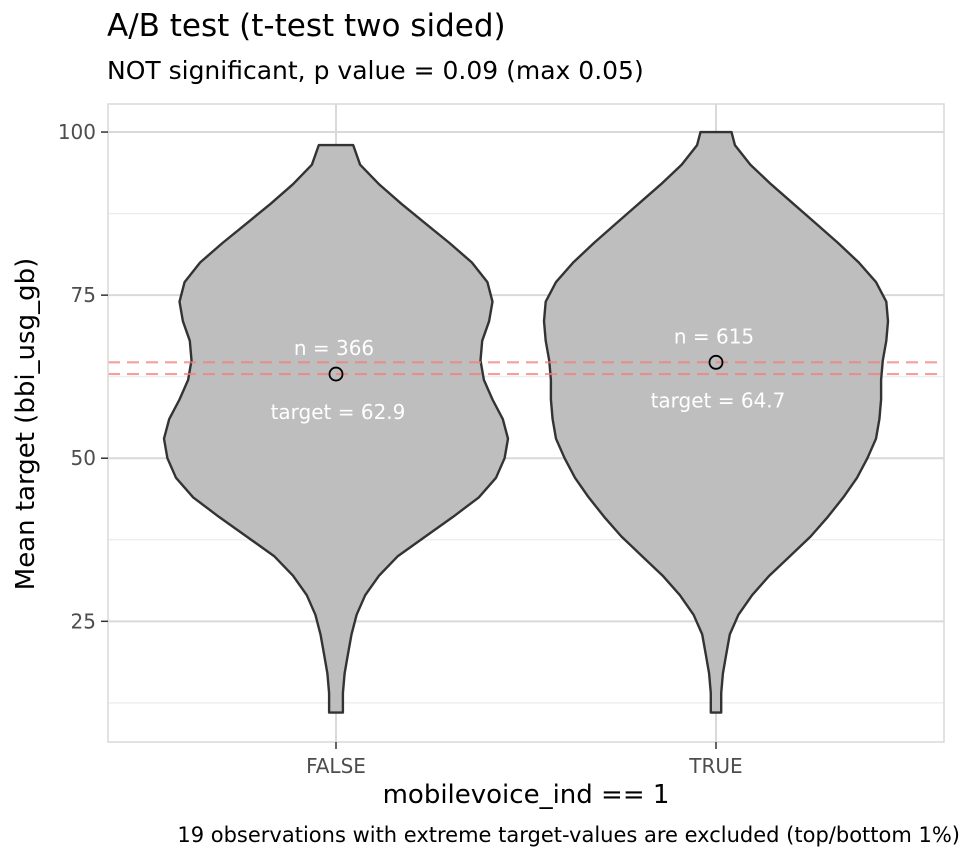 This screenshot has height=865, width=960. What do you see at coordinates (718, 400) in the screenshot?
I see `target-label-true: target = 64.7` at bounding box center [718, 400].